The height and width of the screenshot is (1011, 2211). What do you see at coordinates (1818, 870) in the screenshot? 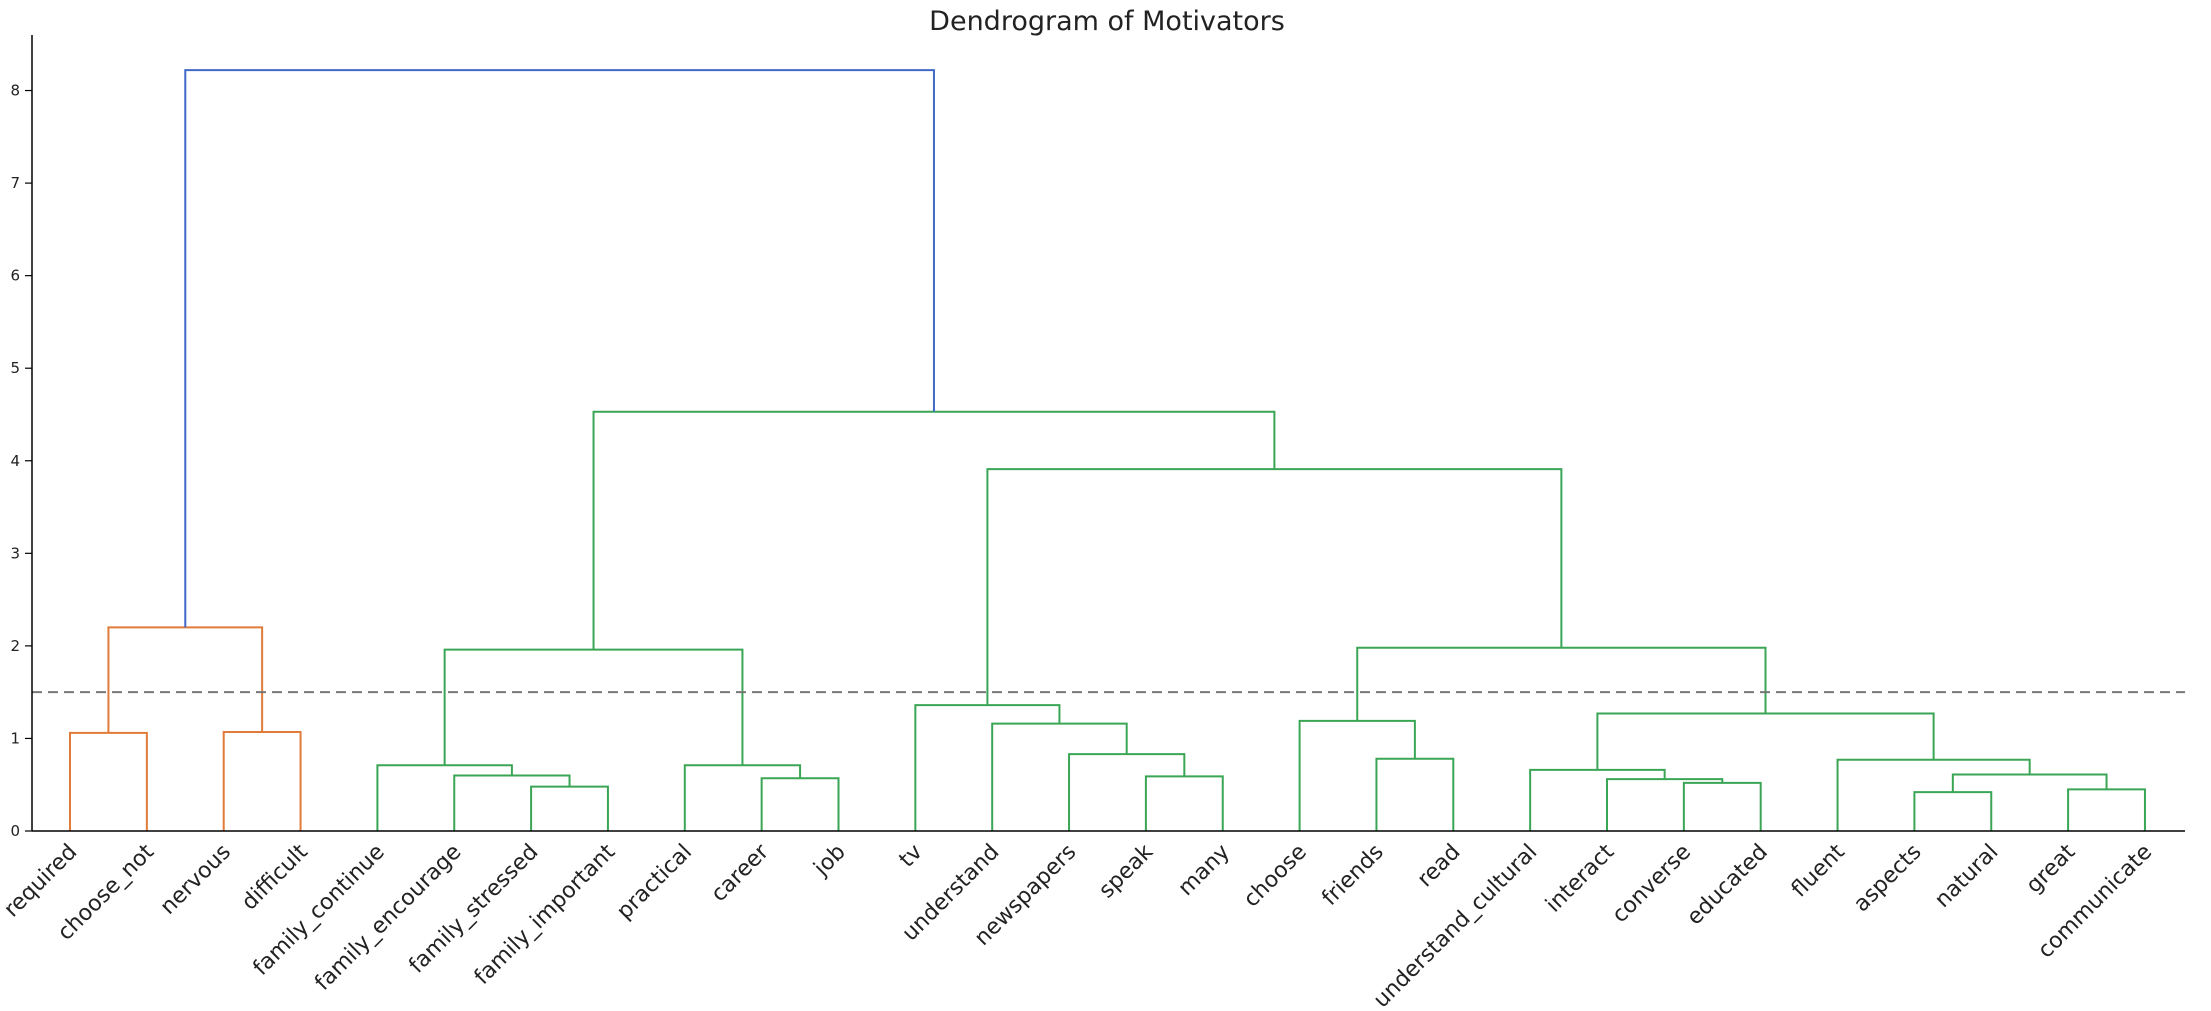
I see `leaf-label: fluent` at bounding box center [1818, 870].